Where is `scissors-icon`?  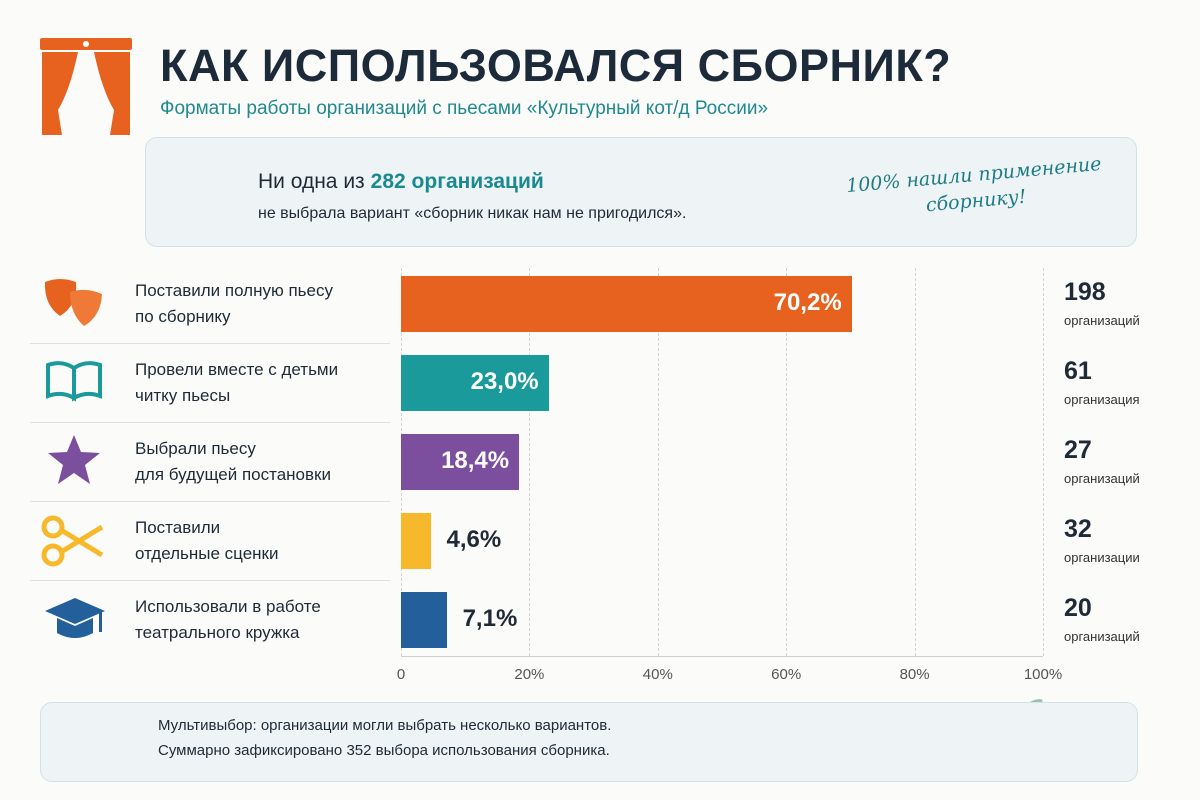 scissors-icon is located at coordinates (72, 541).